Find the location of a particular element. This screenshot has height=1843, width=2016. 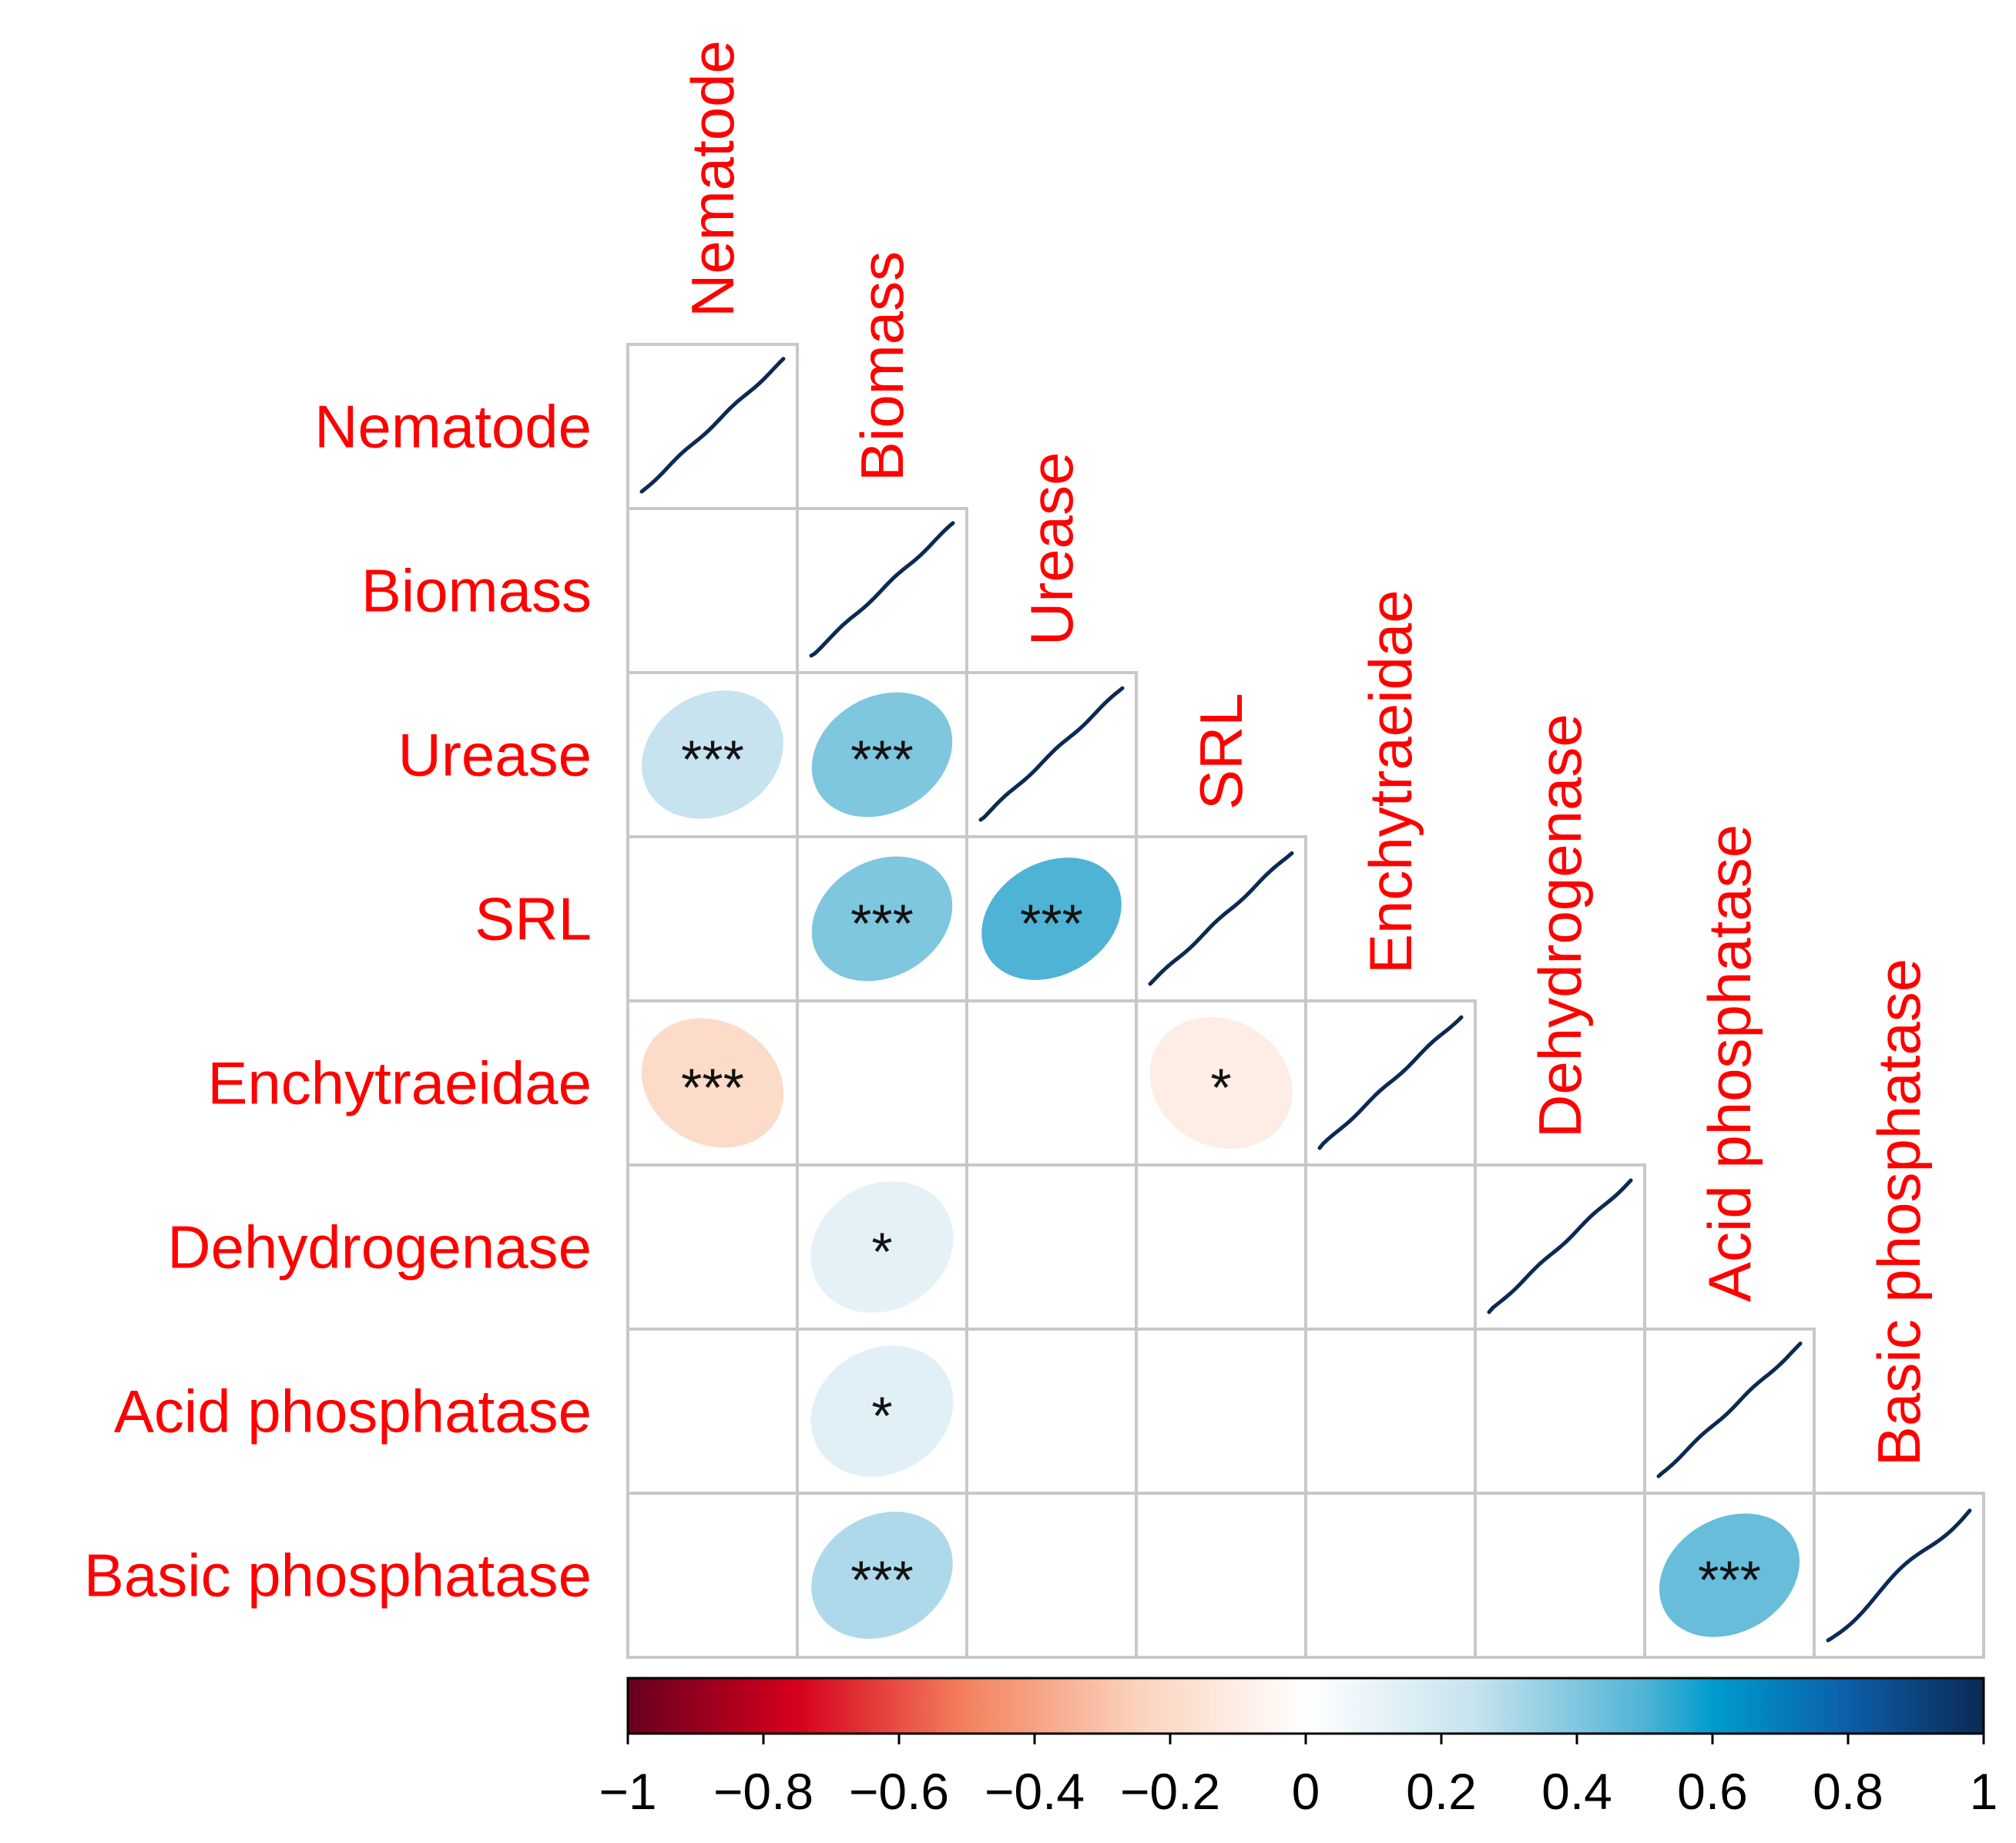

cell-acid-phosphatase-urease is located at coordinates (1051, 1411).